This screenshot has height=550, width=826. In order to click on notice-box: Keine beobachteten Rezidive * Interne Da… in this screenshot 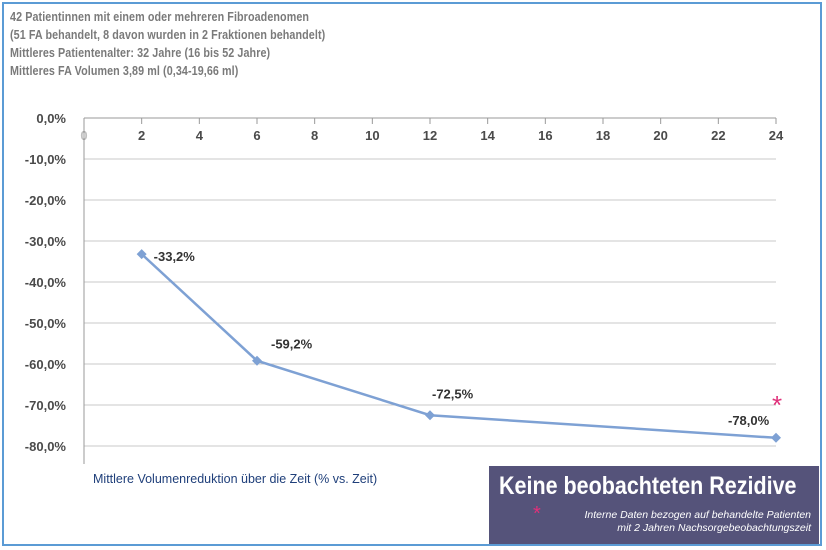, I will do `click(654, 505)`.